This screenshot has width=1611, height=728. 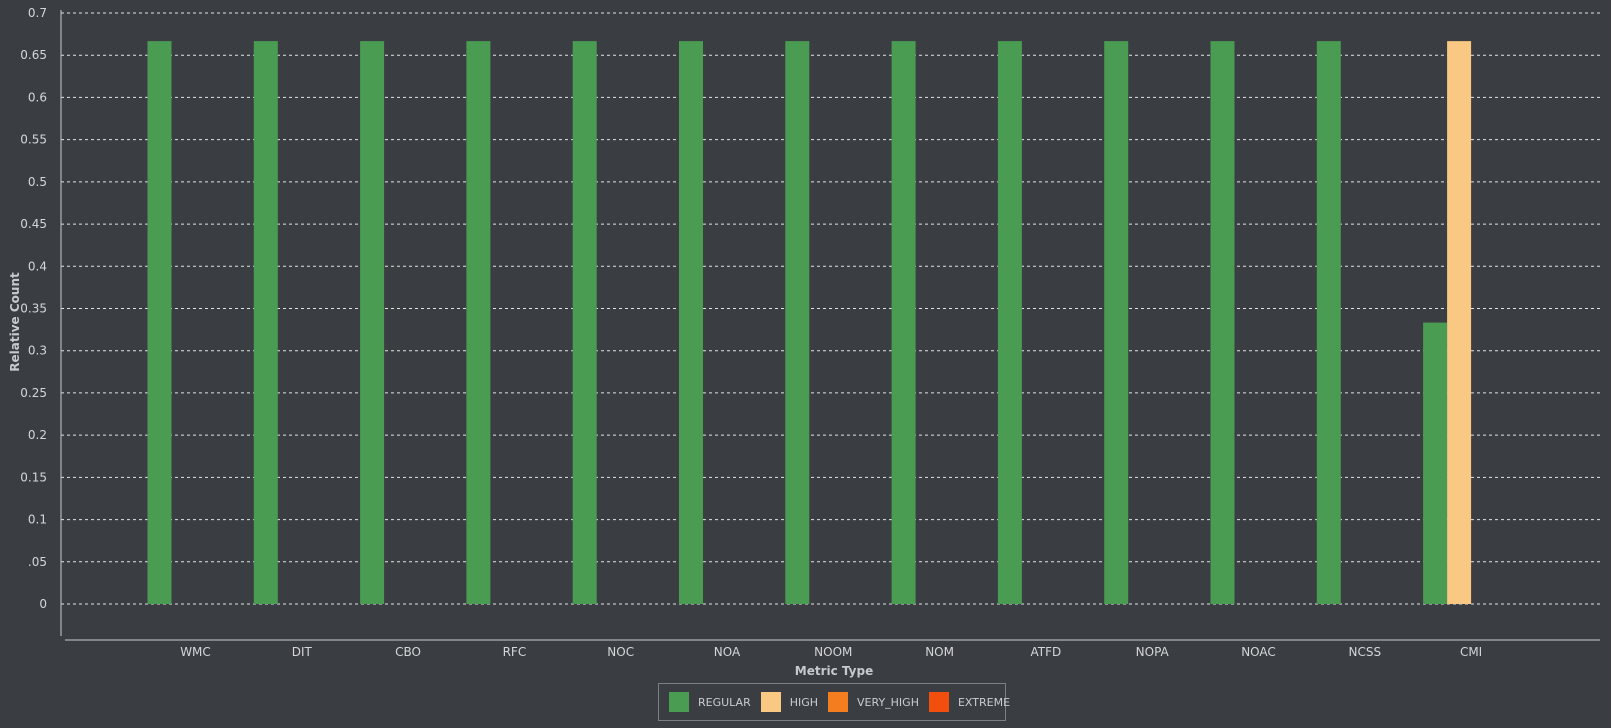 I want to click on bar-regular-noa, so click(x=691, y=322).